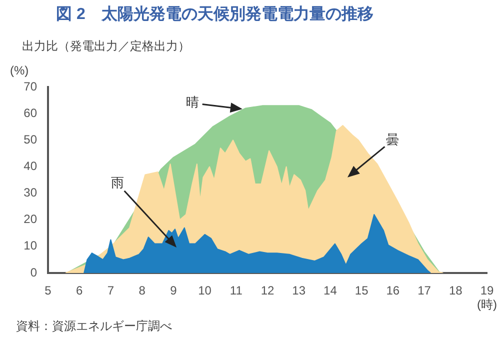  What do you see at coordinates (31, 245) in the screenshot?
I see `y-tick-label: 10` at bounding box center [31, 245].